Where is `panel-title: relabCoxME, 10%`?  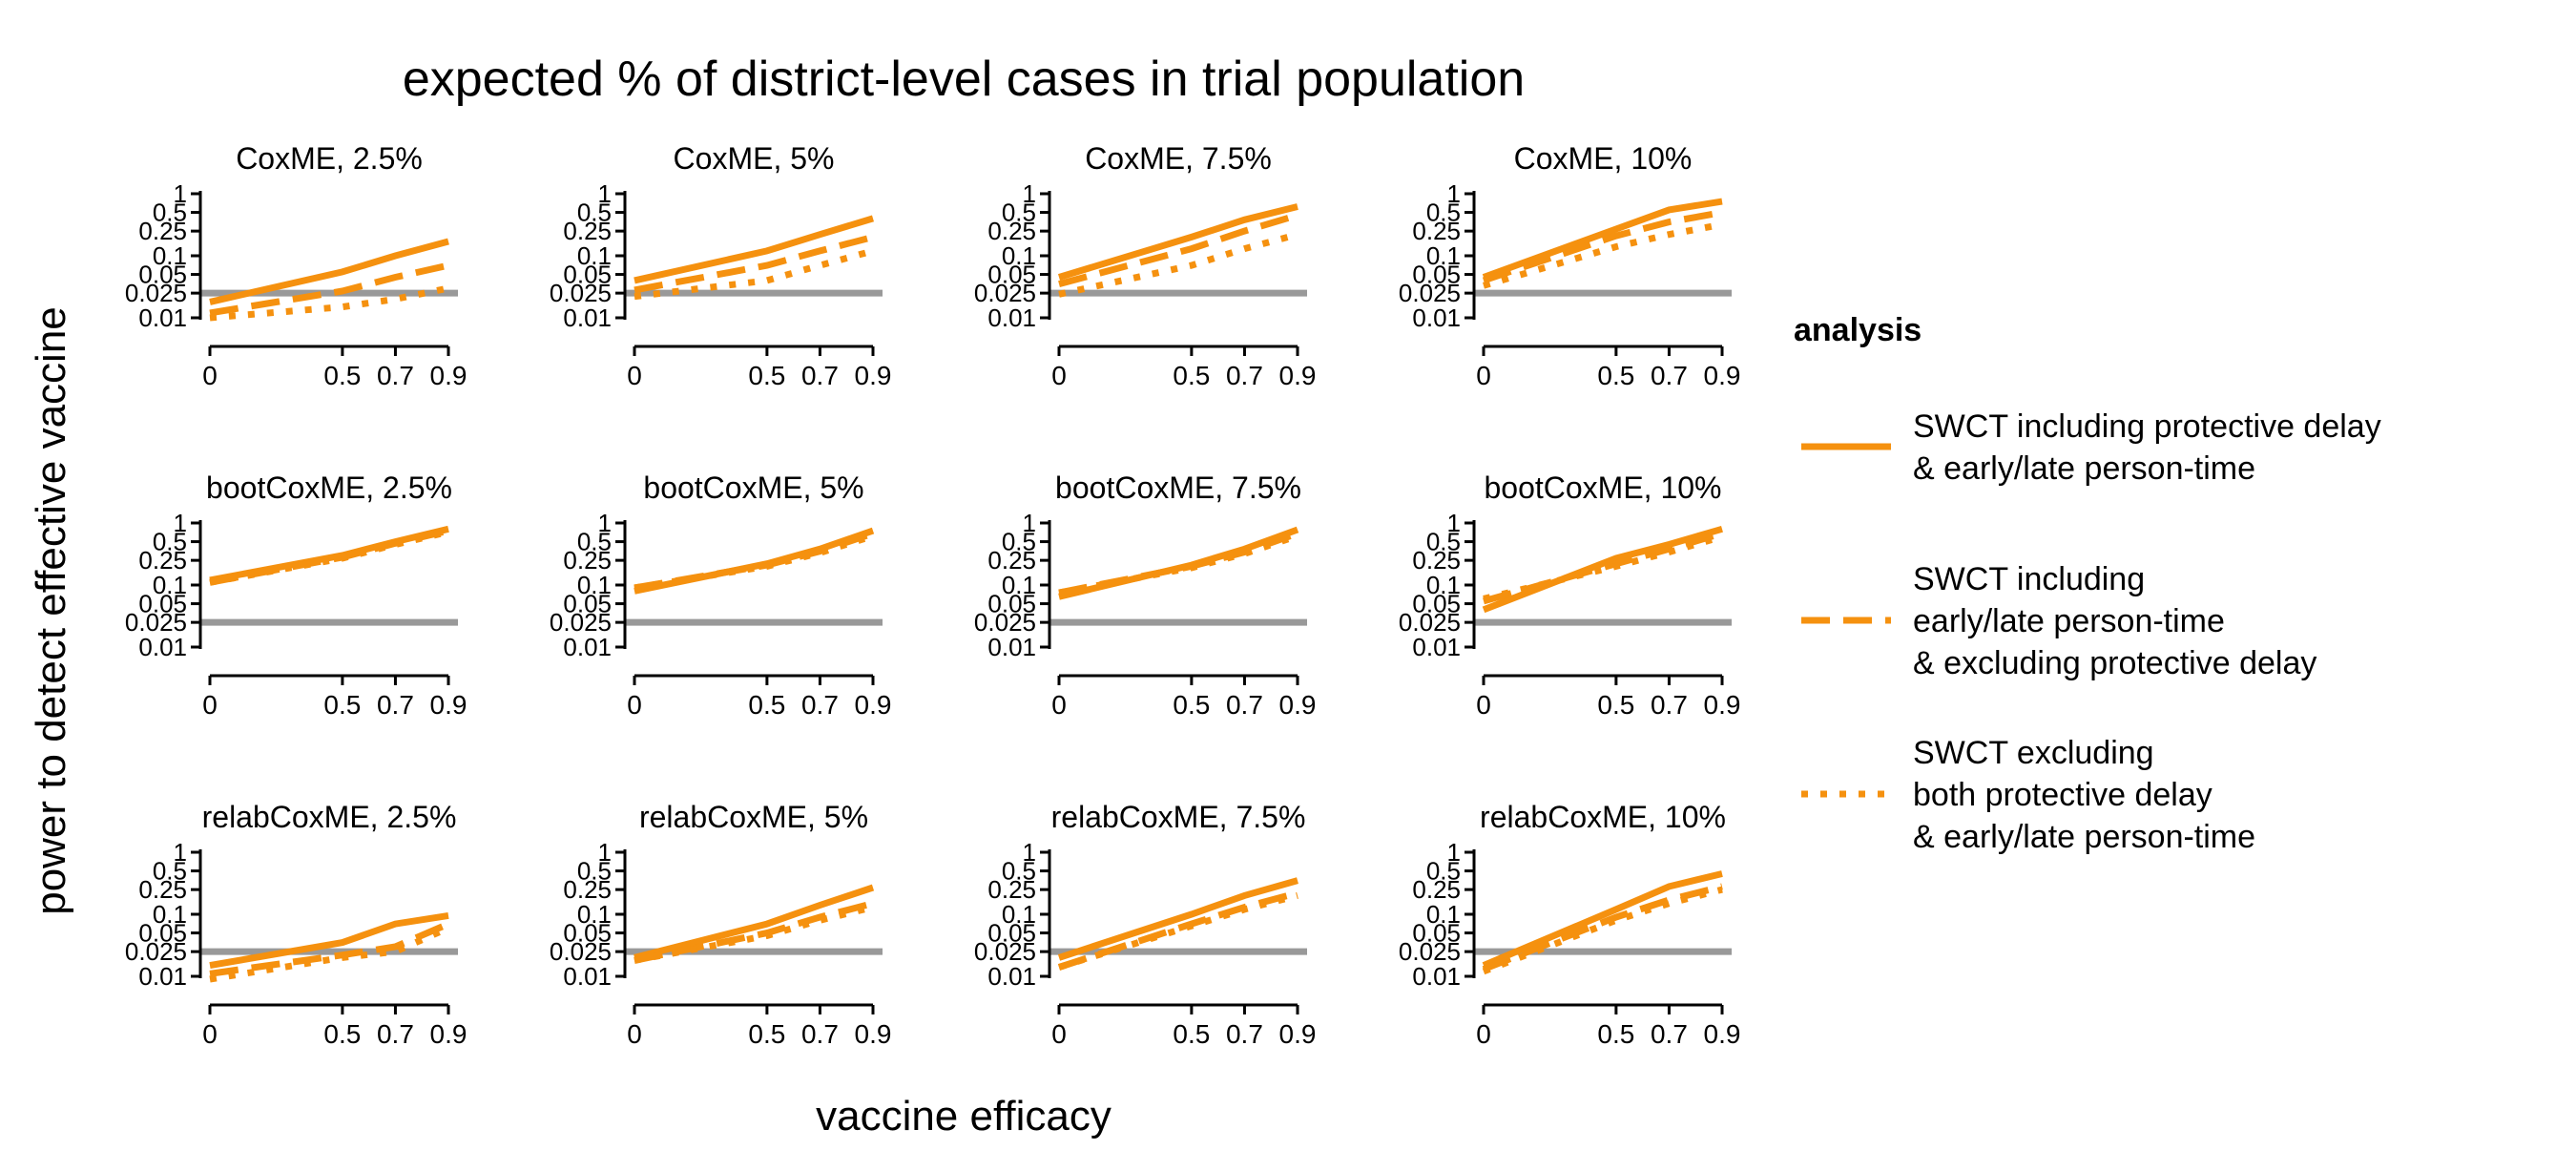 panel-title: relabCoxME, 10% is located at coordinates (1603, 817).